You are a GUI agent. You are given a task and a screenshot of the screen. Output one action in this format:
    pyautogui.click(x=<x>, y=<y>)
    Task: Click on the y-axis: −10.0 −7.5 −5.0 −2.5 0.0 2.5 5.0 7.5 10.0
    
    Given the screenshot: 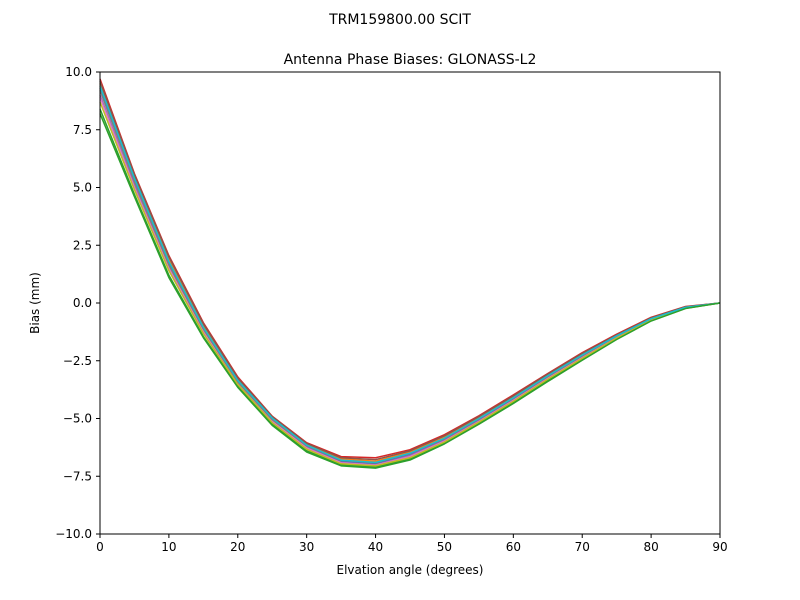 What is the action you would take?
    pyautogui.click(x=77, y=303)
    